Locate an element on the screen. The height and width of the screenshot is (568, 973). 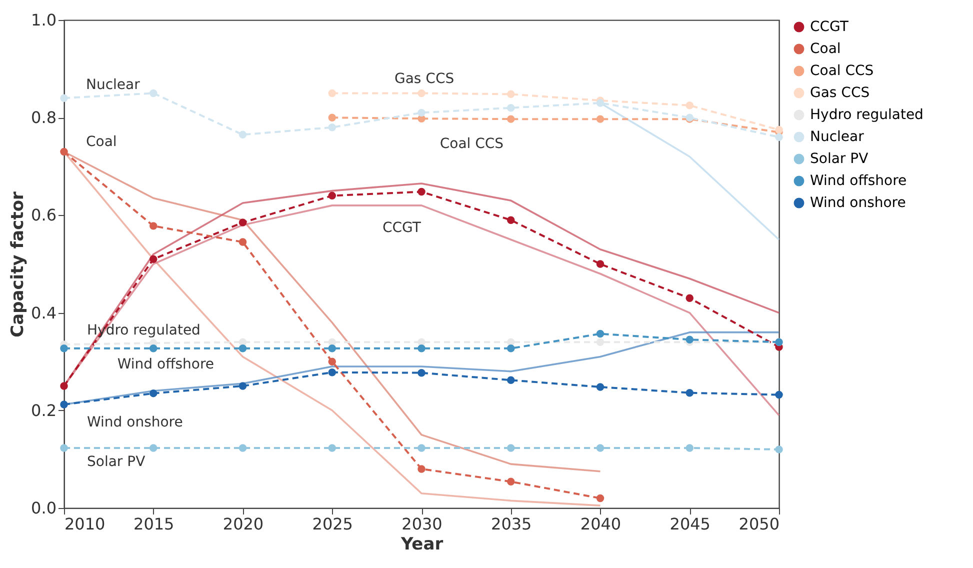
x-axis-title: Year is located at coordinates (422, 544).